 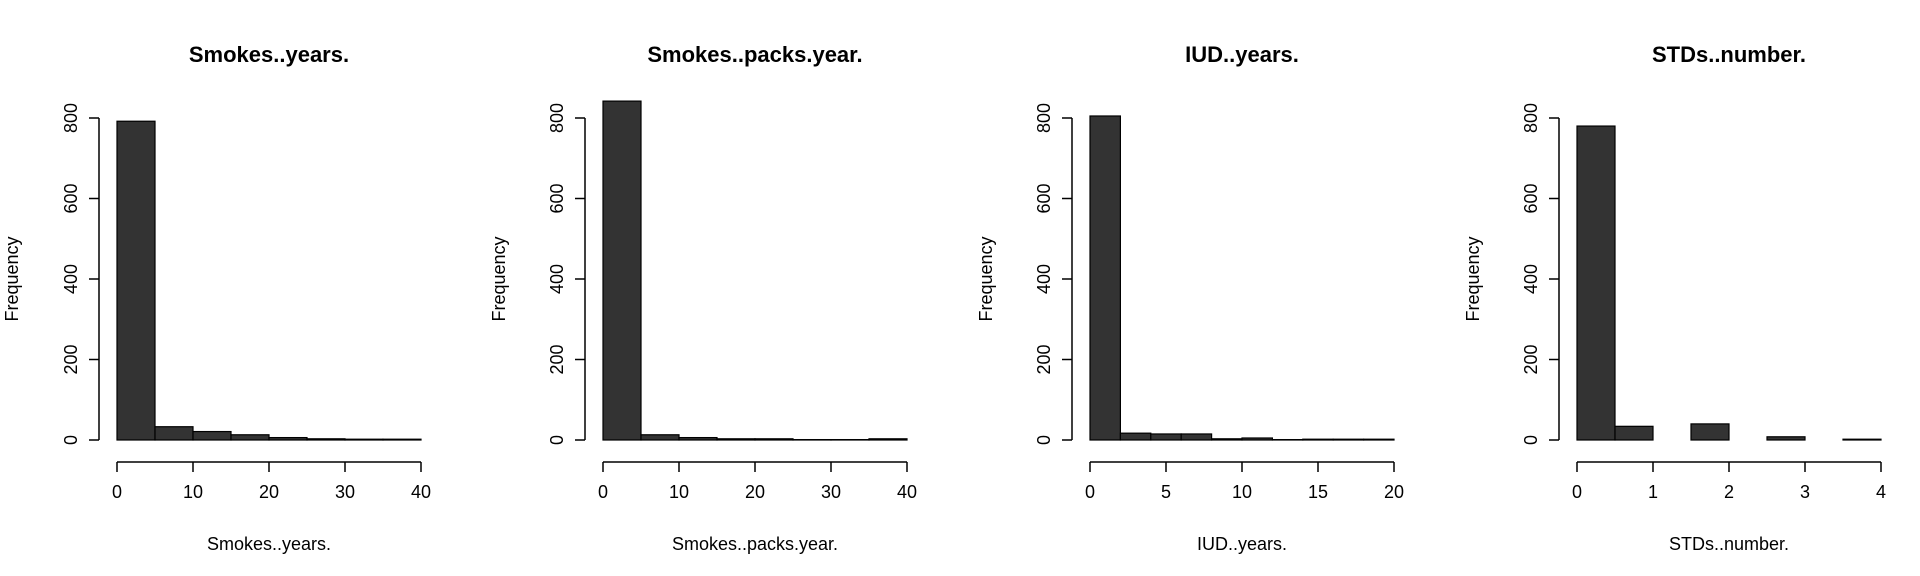 I want to click on x-axis: 0 1 2 3 4, so click(x=1729, y=481).